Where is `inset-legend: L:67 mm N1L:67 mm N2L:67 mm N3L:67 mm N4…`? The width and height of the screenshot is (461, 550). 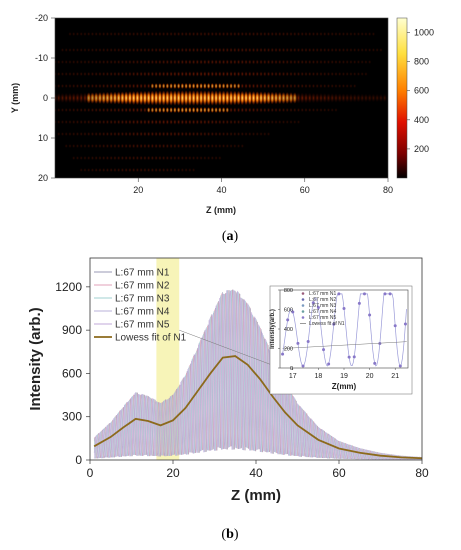 inset-legend: L:67 mm N1L:67 mm N2L:67 mm N3L:67 mm N4… is located at coordinates (322, 309).